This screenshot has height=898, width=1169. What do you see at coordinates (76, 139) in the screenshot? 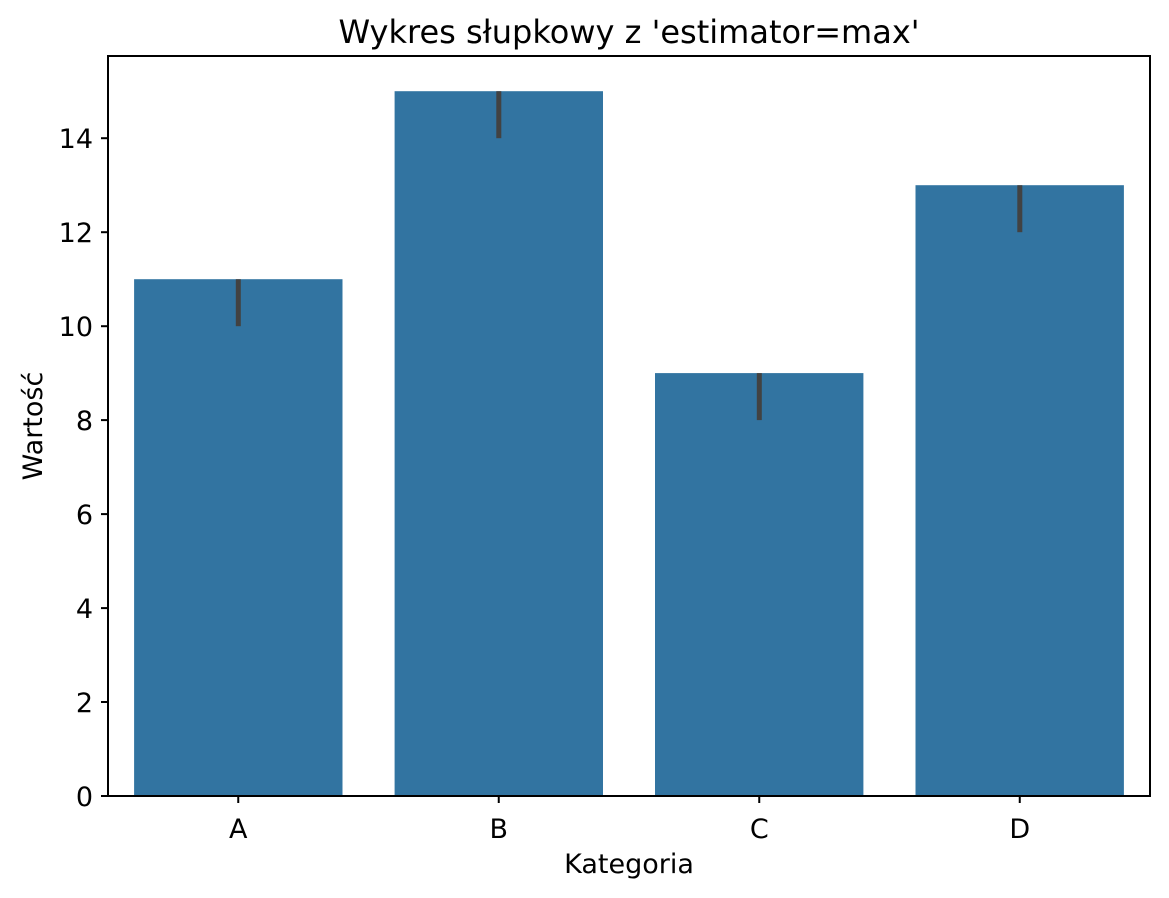
I see `y-tick-label-14: 14` at bounding box center [76, 139].